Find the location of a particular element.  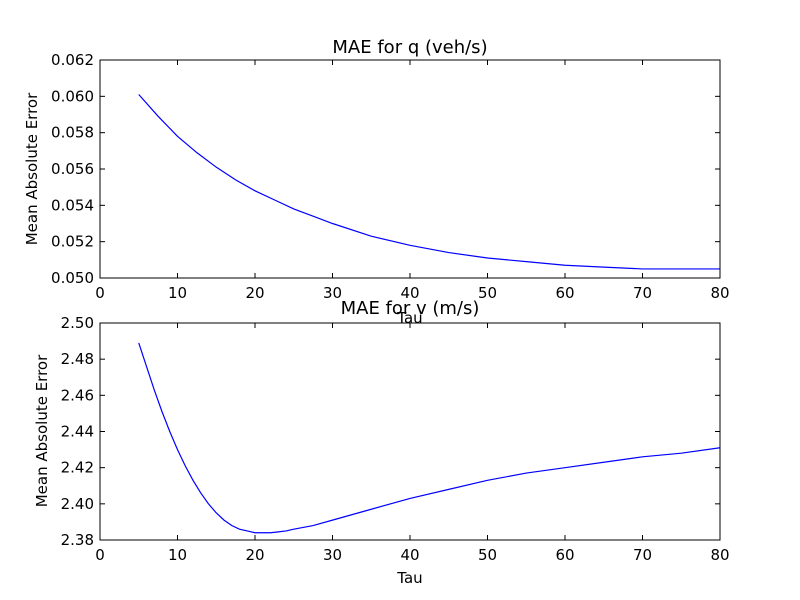

v-xtick-label-2: 20 is located at coordinates (254, 555).